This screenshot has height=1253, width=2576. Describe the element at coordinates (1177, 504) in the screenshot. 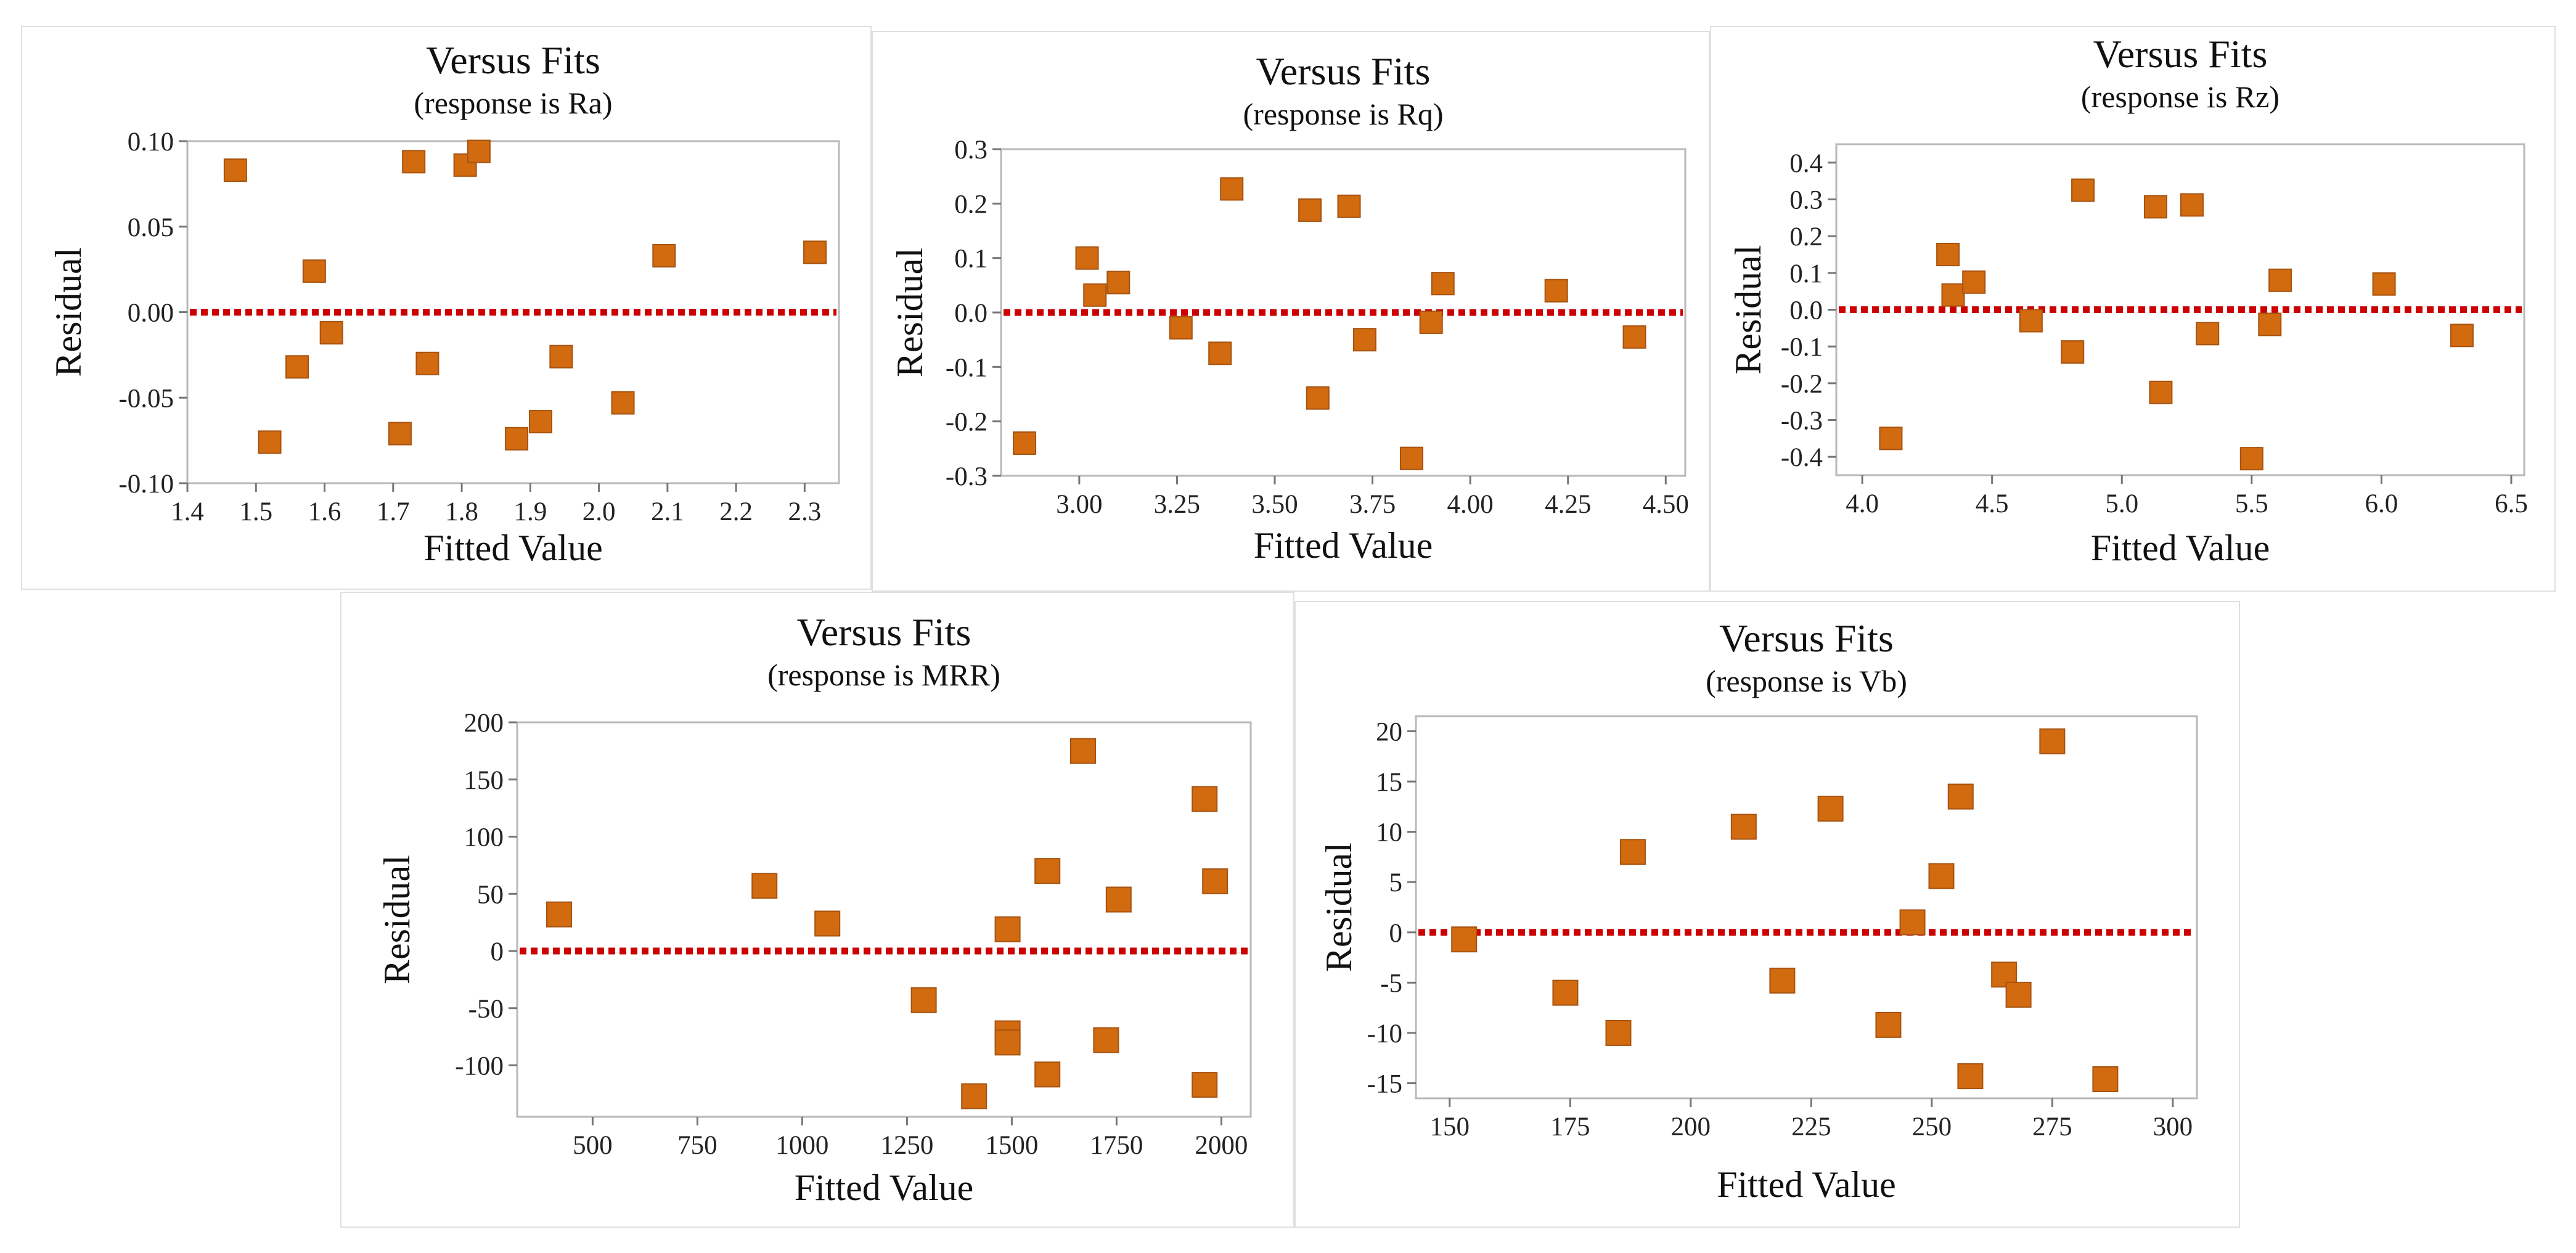

I see `x-tick-label: 3.25` at that location.